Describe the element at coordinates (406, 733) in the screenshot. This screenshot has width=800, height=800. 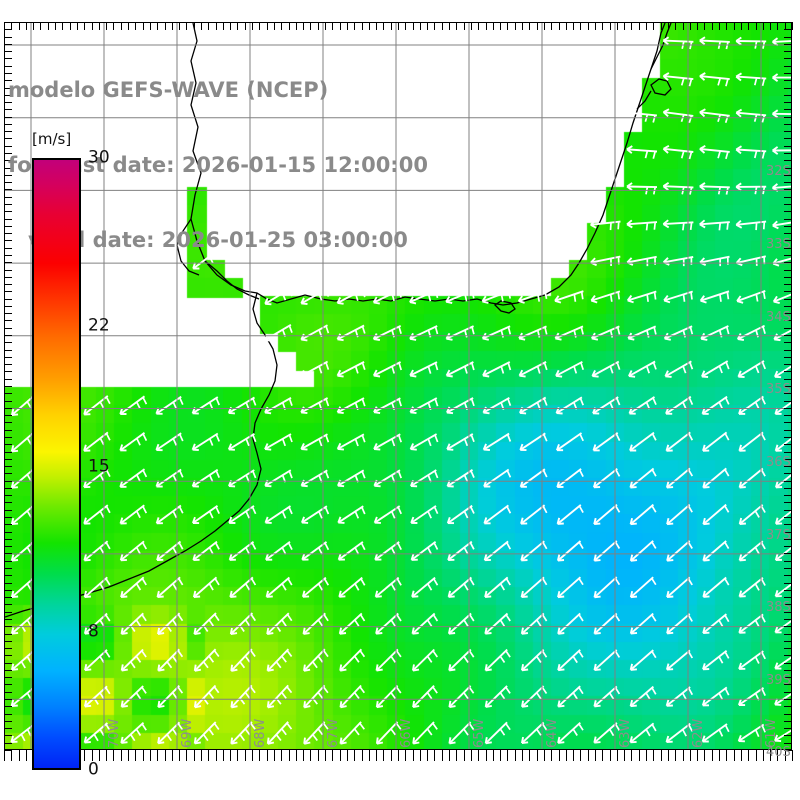
I see `lon-label-66W: 66W` at that location.